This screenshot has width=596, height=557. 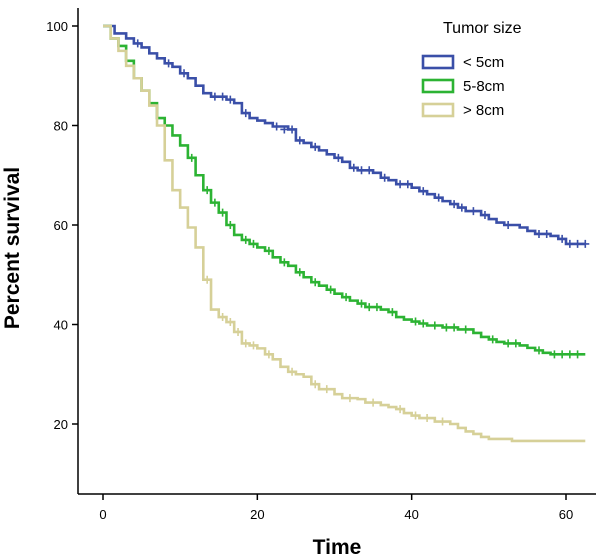 I want to click on y-tick-label: 60, so click(x=61, y=225).